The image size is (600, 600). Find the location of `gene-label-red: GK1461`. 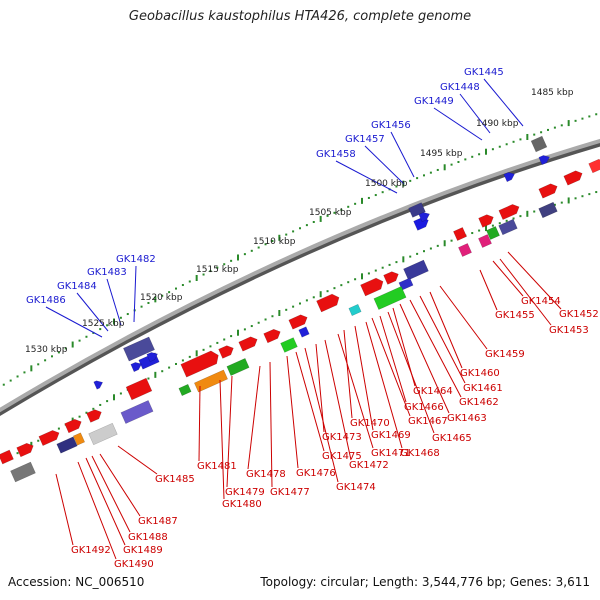

gene-label-red: GK1461 is located at coordinates (483, 388).